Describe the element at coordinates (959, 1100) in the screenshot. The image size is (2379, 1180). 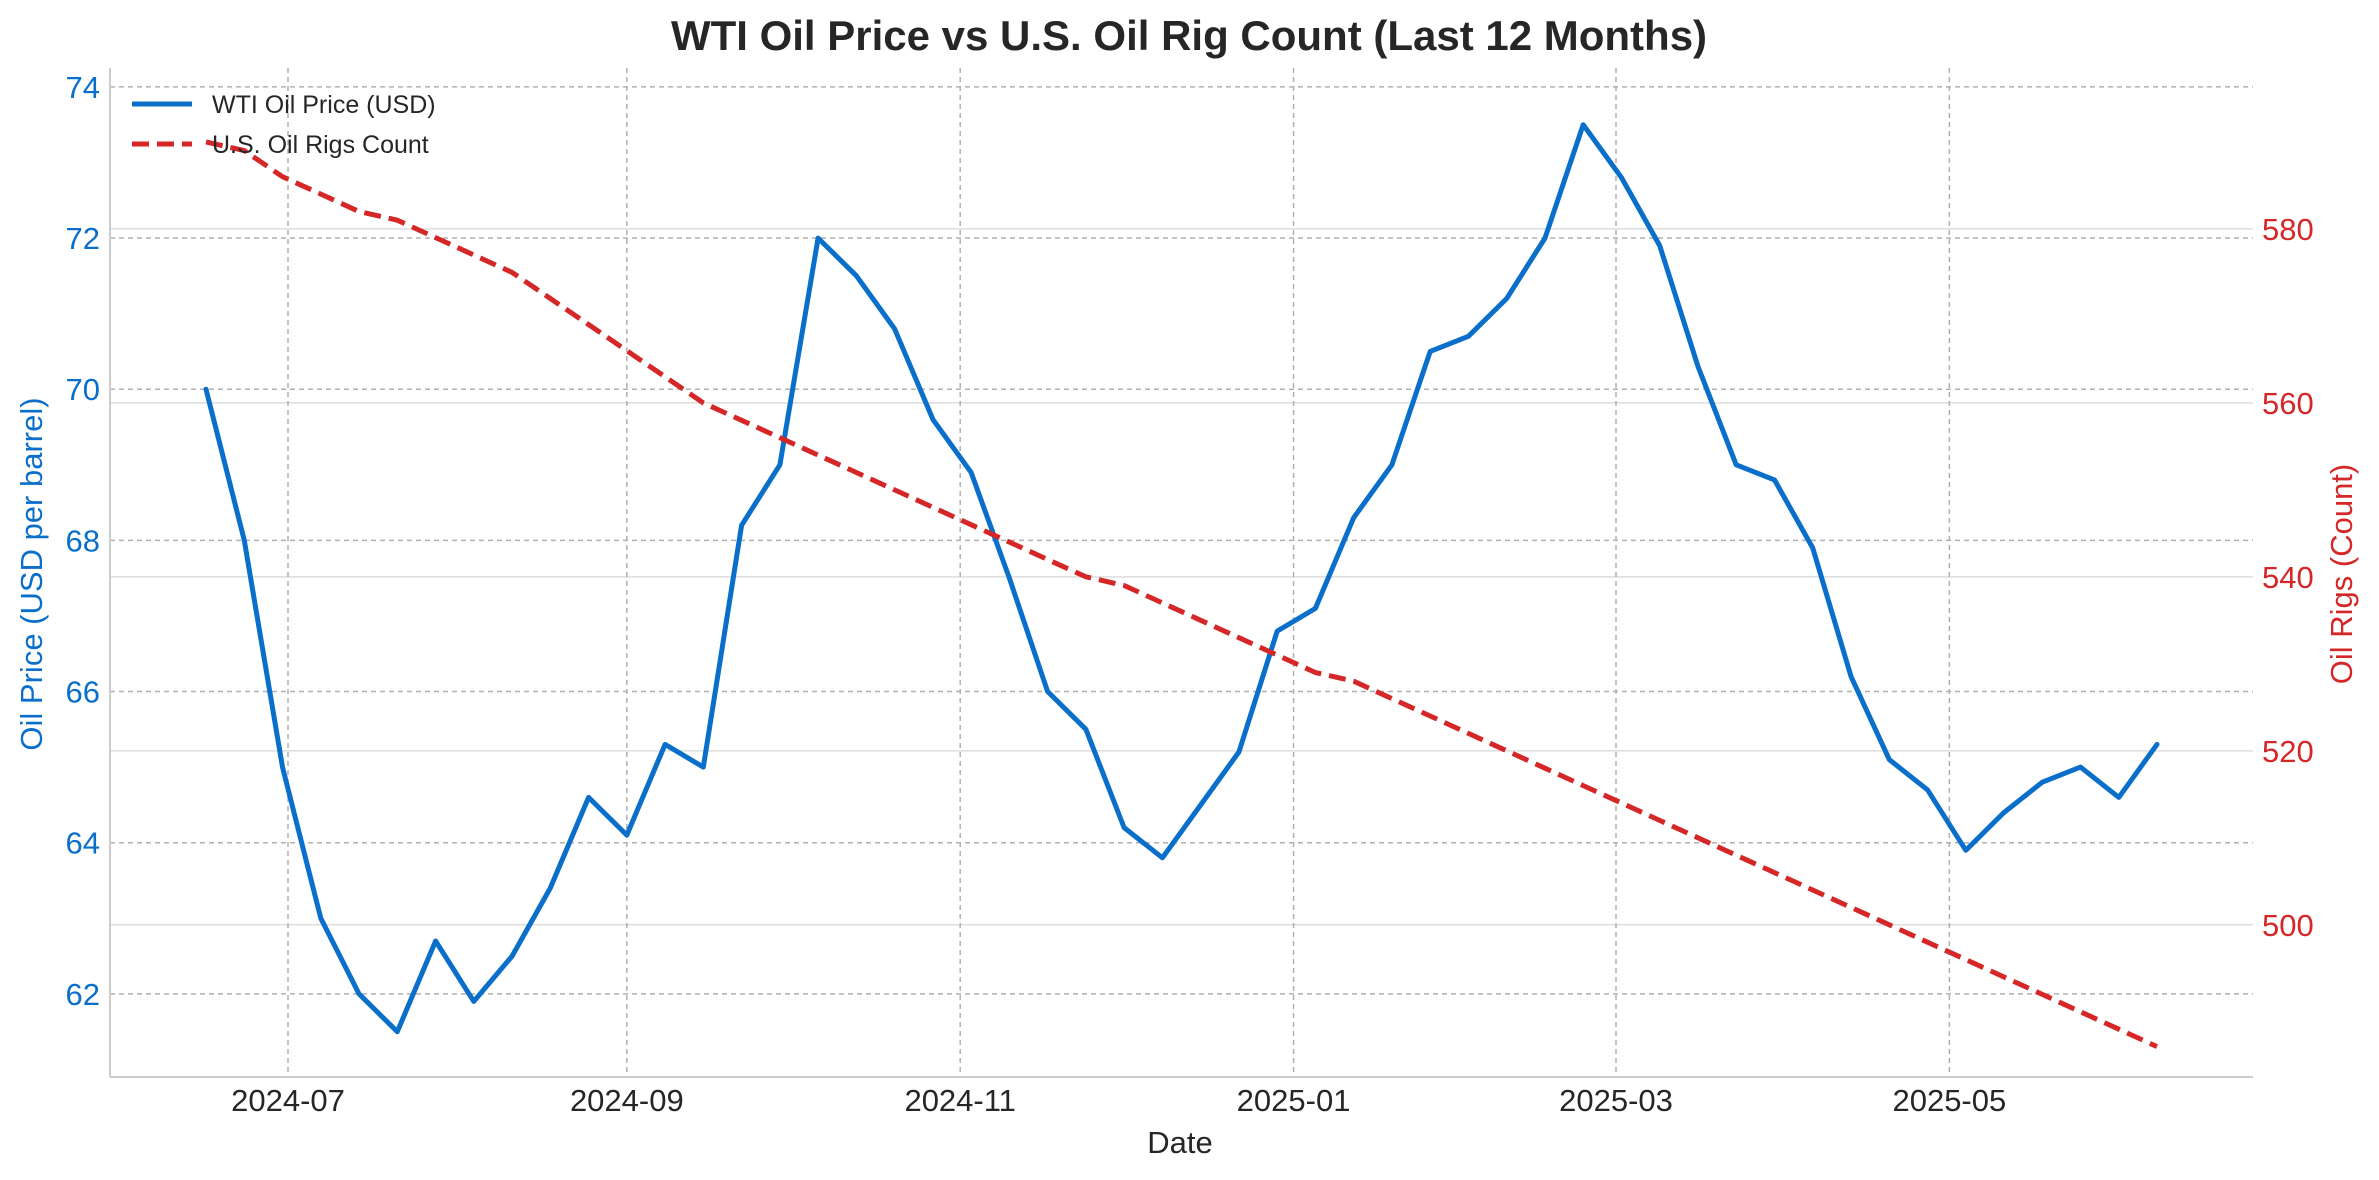
I see `x-tick-2024-11: 2024-11` at that location.